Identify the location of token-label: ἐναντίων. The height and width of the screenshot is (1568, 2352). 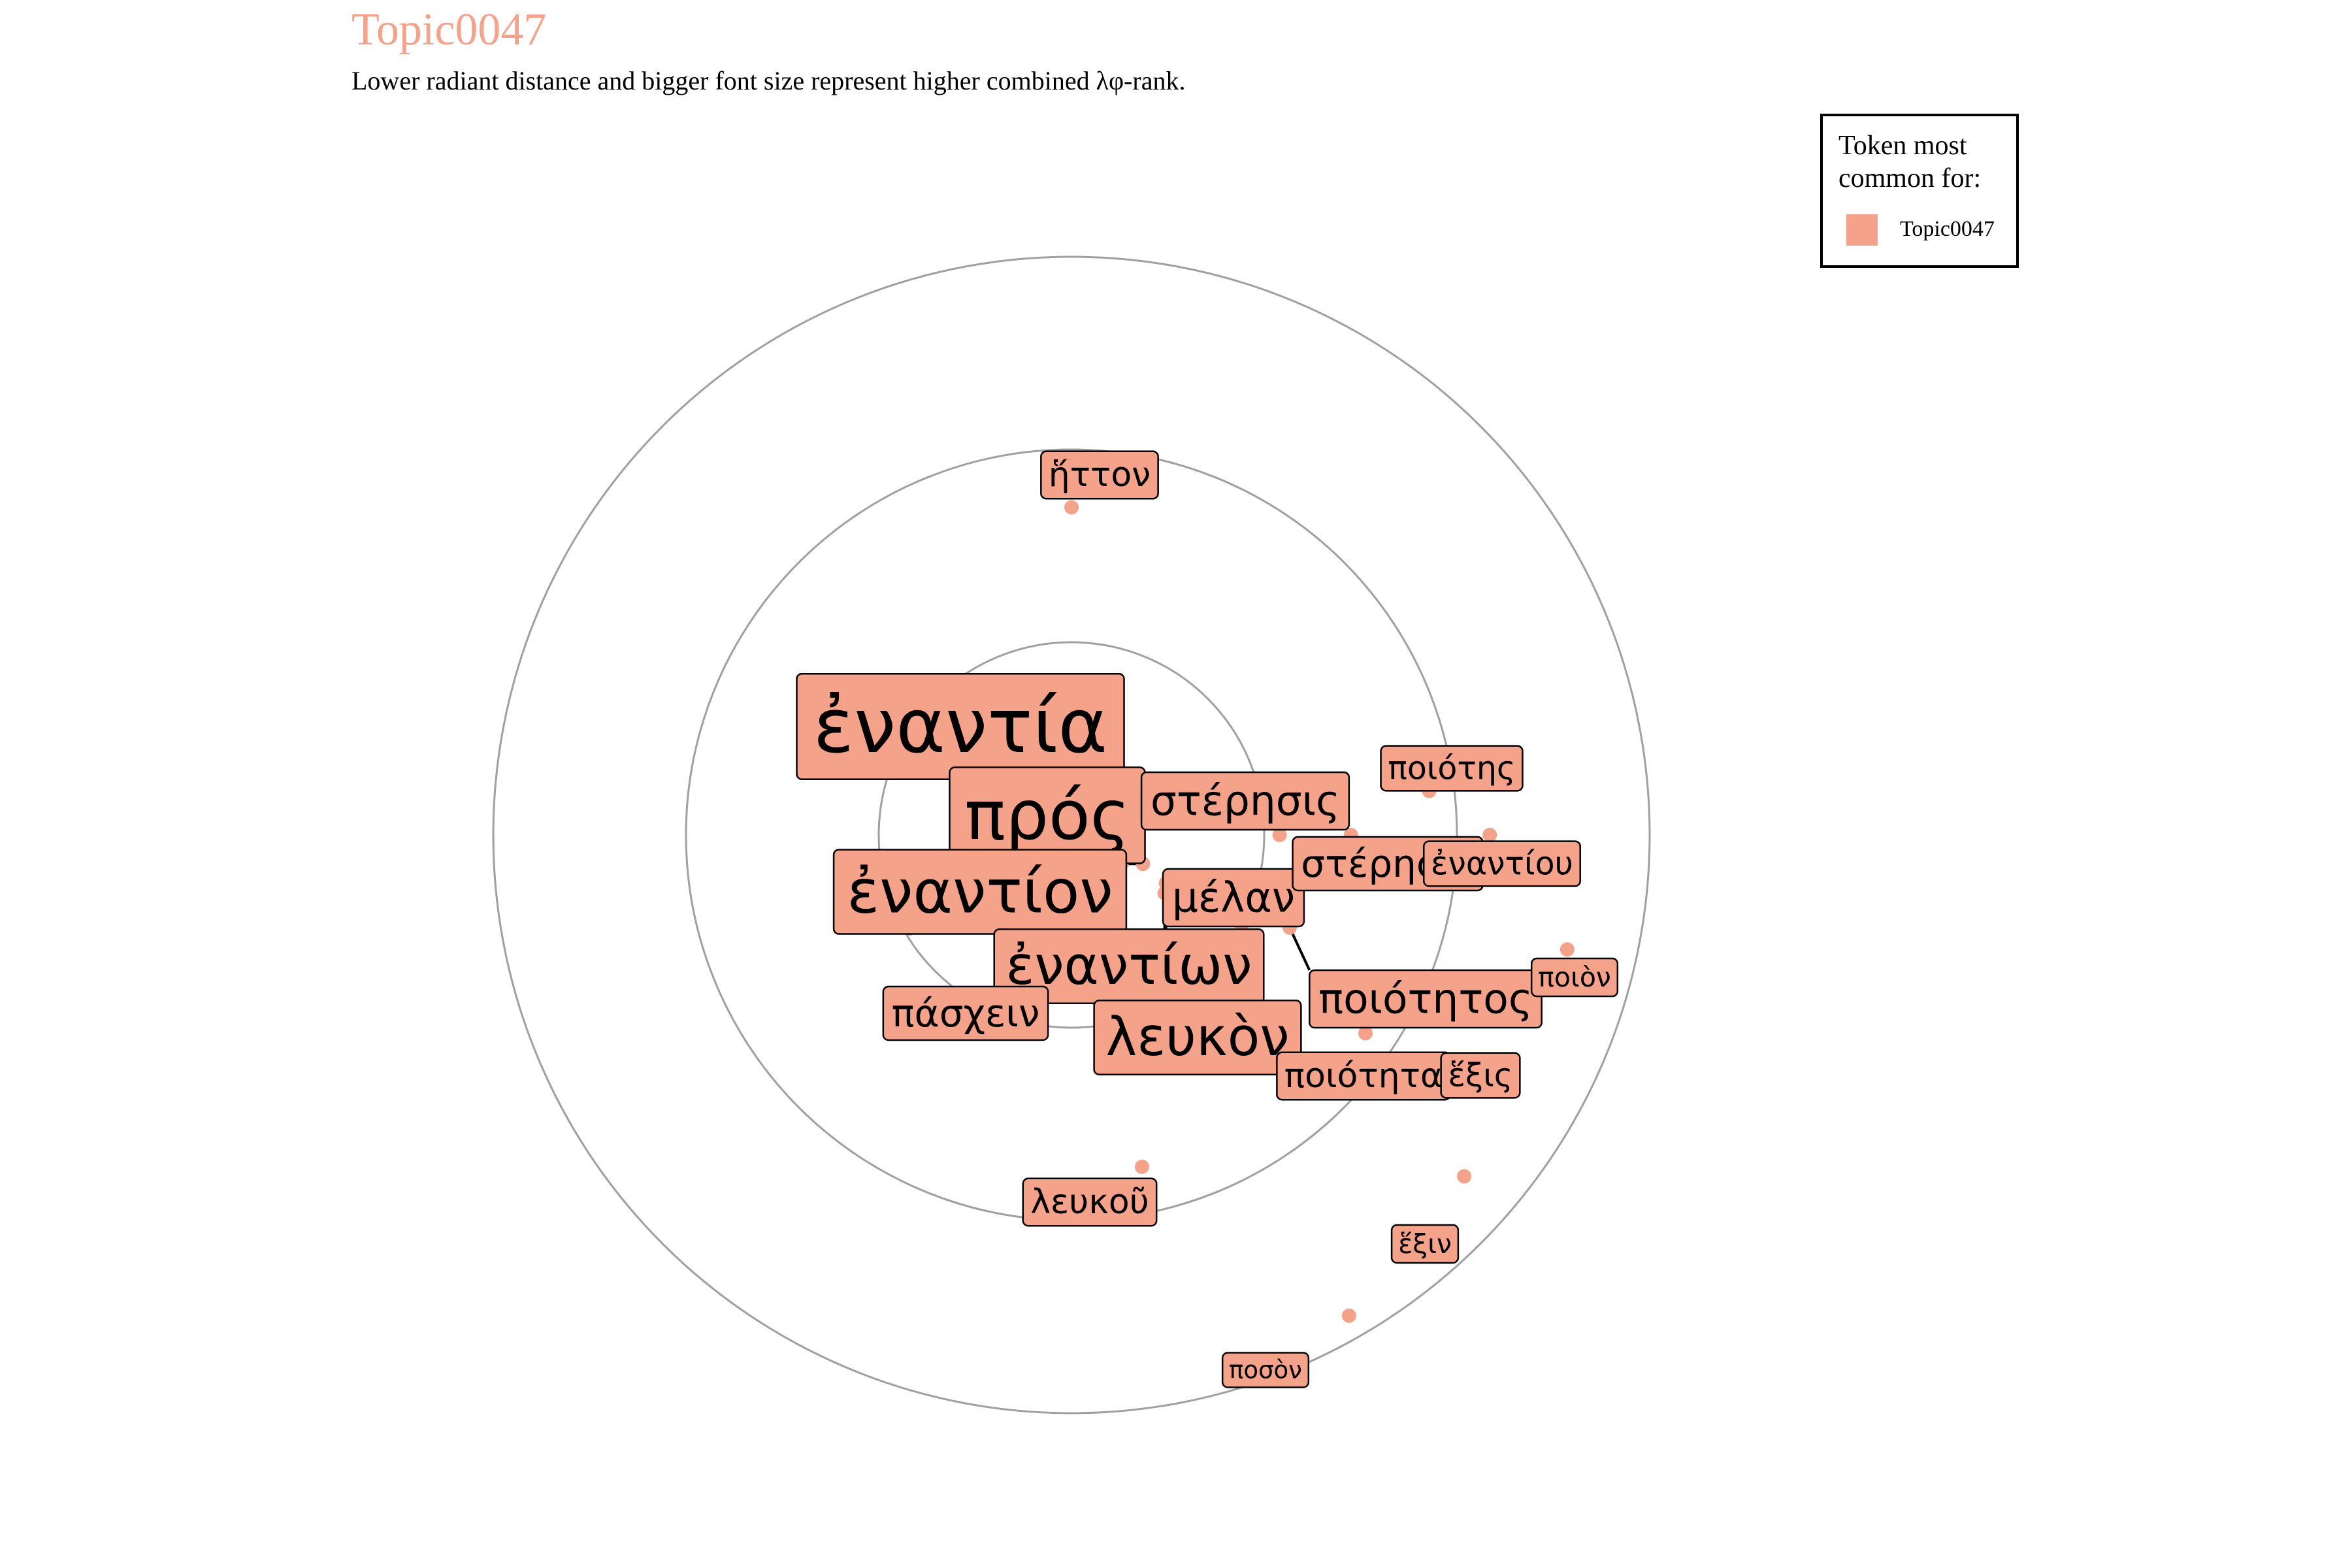
(1129, 966).